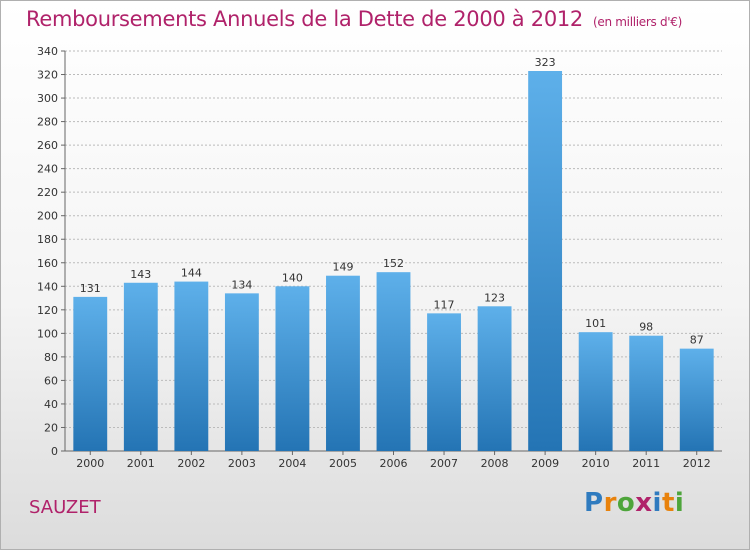 The width and height of the screenshot is (750, 550). What do you see at coordinates (47, 310) in the screenshot?
I see `y-tick-label: 120` at bounding box center [47, 310].